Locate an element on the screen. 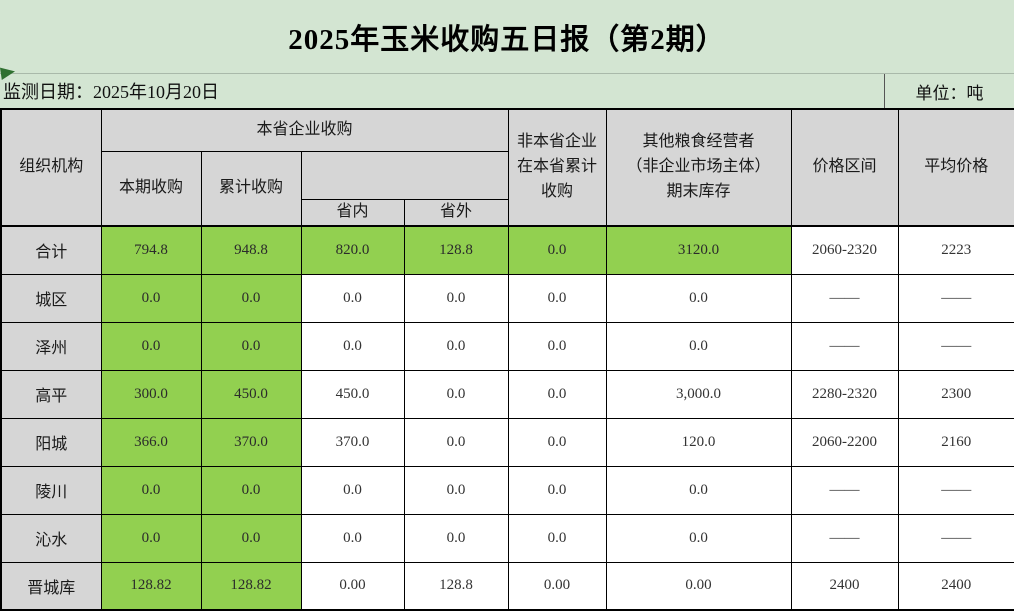  header-current-purchase: 本期收购 is located at coordinates (151, 188).